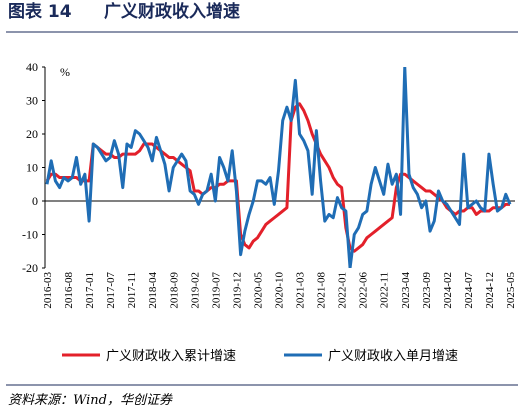  What do you see at coordinates (32, 134) in the screenshot?
I see `y-tick-label: 20` at bounding box center [32, 134].